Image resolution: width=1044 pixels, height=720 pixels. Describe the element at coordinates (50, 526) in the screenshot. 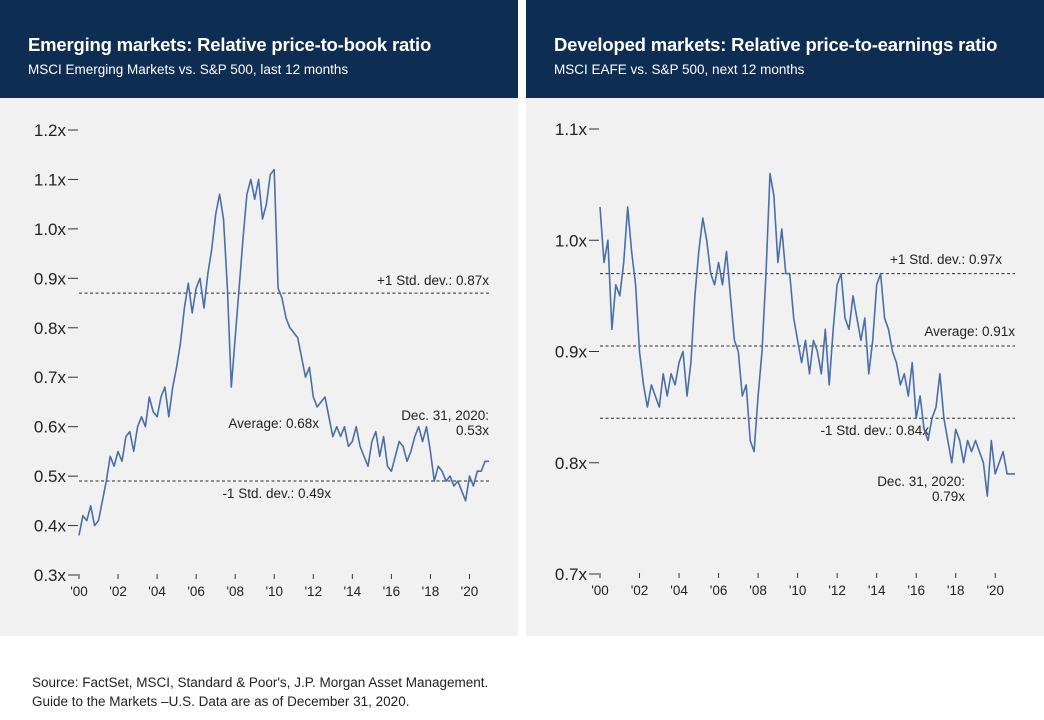

I see `y-tick-label: 0.4x` at that location.